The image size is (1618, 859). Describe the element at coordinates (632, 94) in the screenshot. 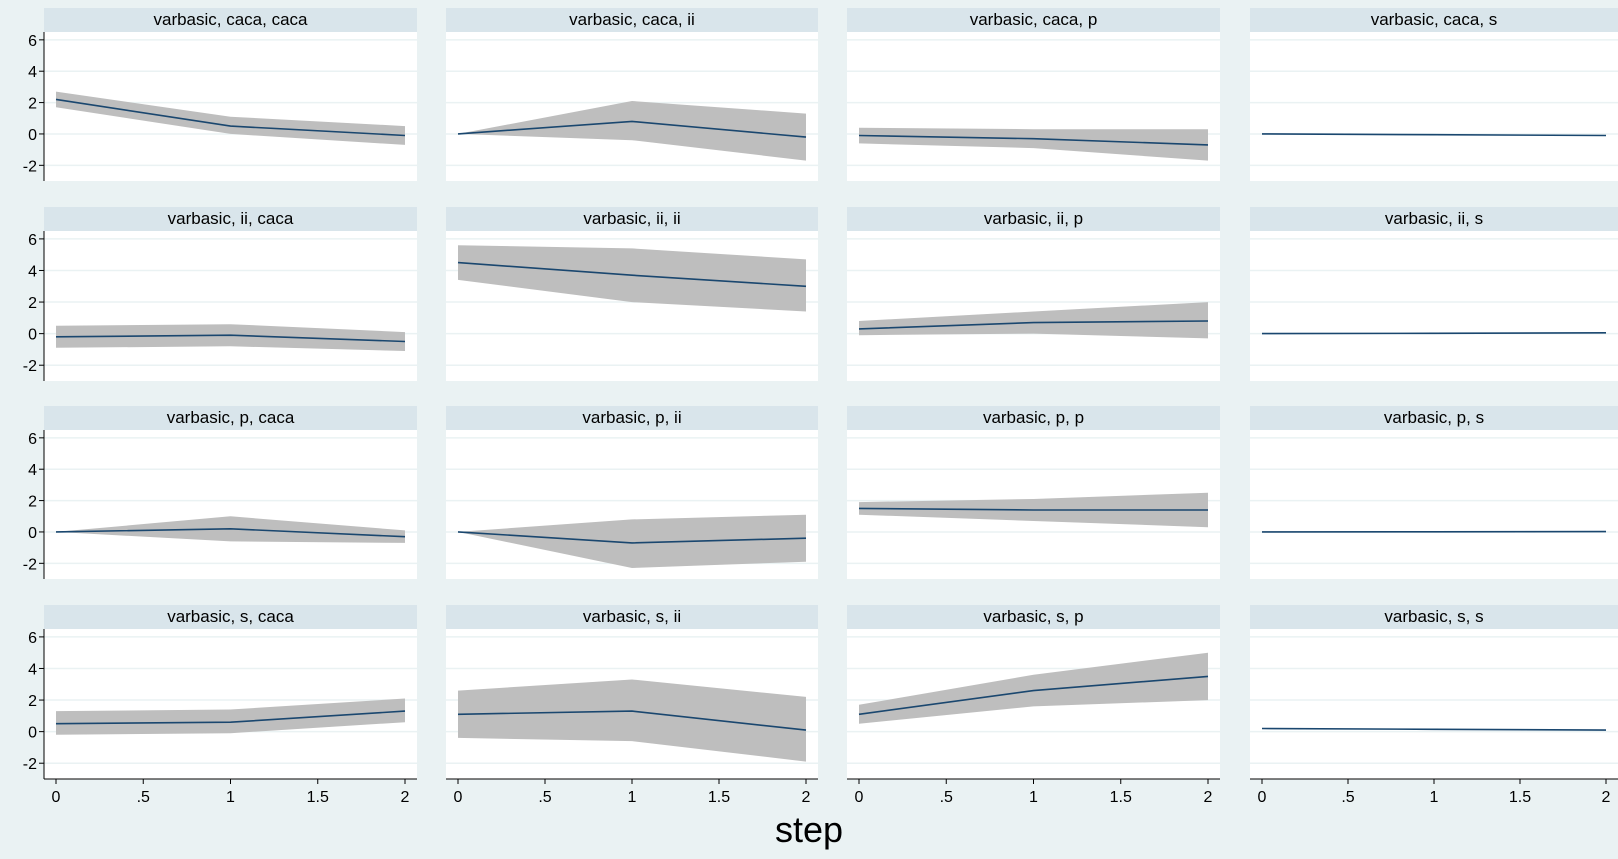

I see `panel-2: varbasic, caca, ii` at that location.